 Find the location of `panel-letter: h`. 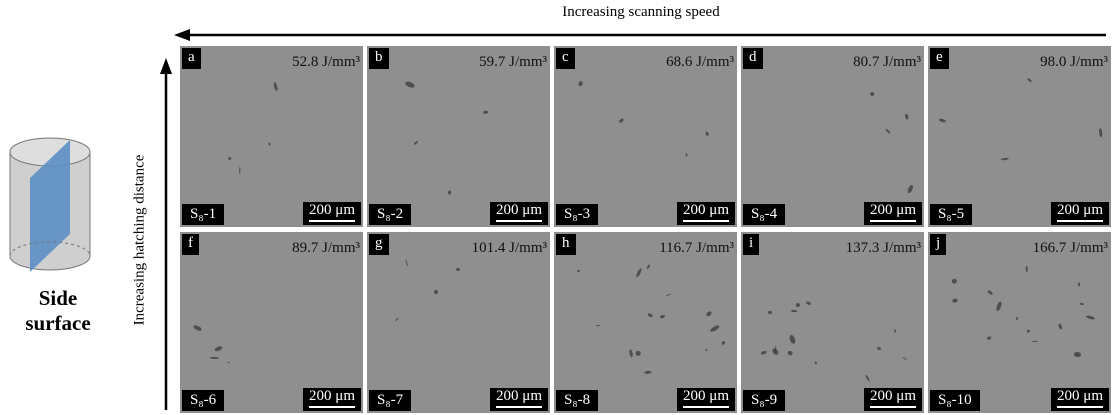

panel-letter: h is located at coordinates (566, 244).